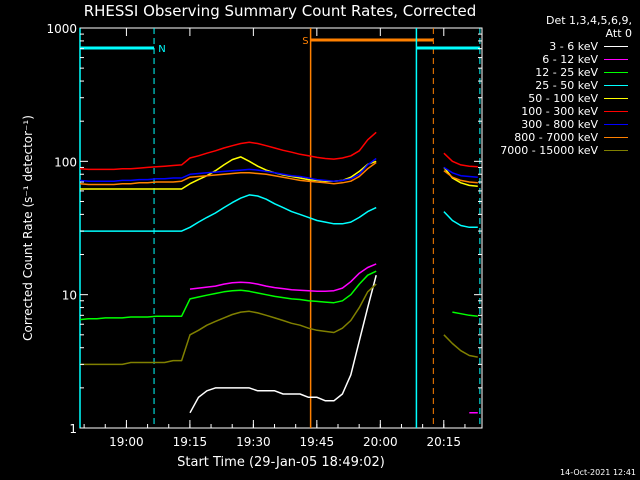 Image resolution: width=640 pixels, height=480 pixels. What do you see at coordinates (570, 59) in the screenshot?
I see `legend-label: 6 - 12 keV` at bounding box center [570, 59].